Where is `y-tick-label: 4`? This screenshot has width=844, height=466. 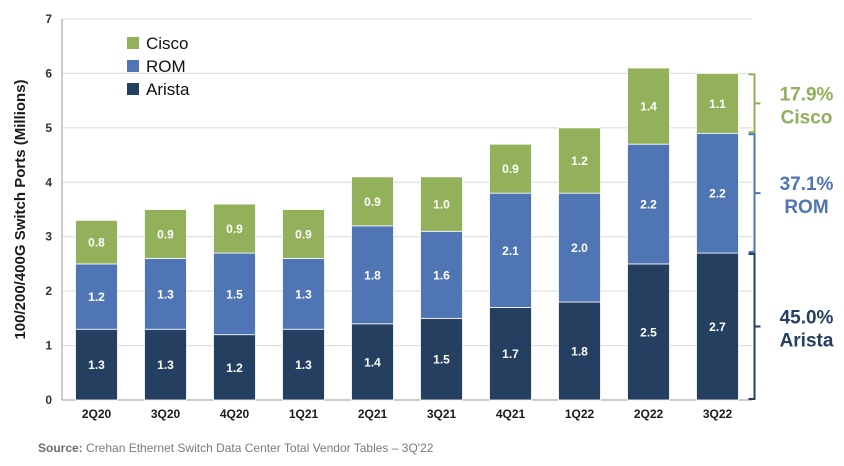 y-tick-label: 4 is located at coordinates (48, 182).